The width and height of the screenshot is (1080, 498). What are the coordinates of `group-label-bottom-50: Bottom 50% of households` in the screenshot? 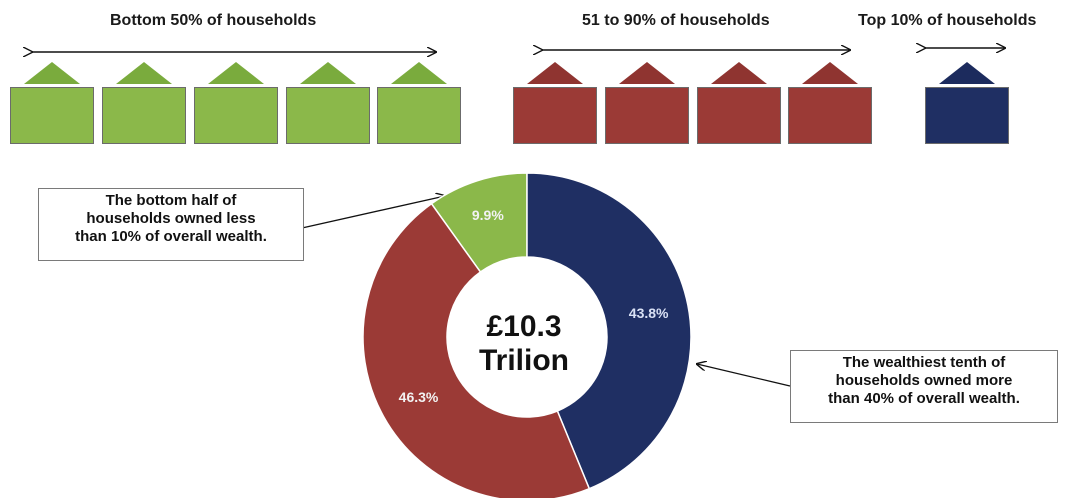 It's located at (213, 20).